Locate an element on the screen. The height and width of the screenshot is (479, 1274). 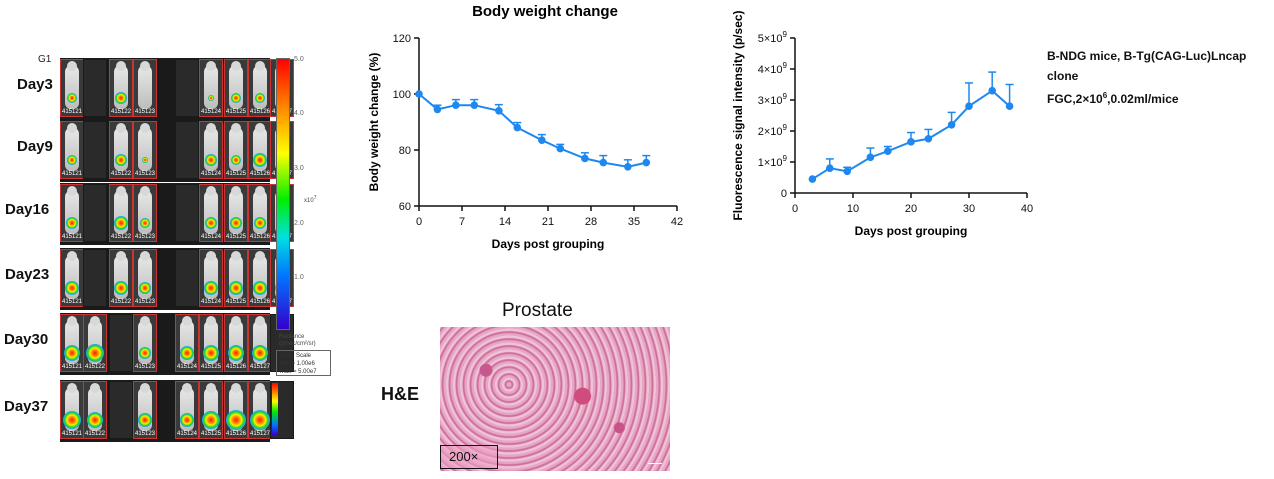
y-tick-label: 2×10⁹ is located at coordinates (773, 130).